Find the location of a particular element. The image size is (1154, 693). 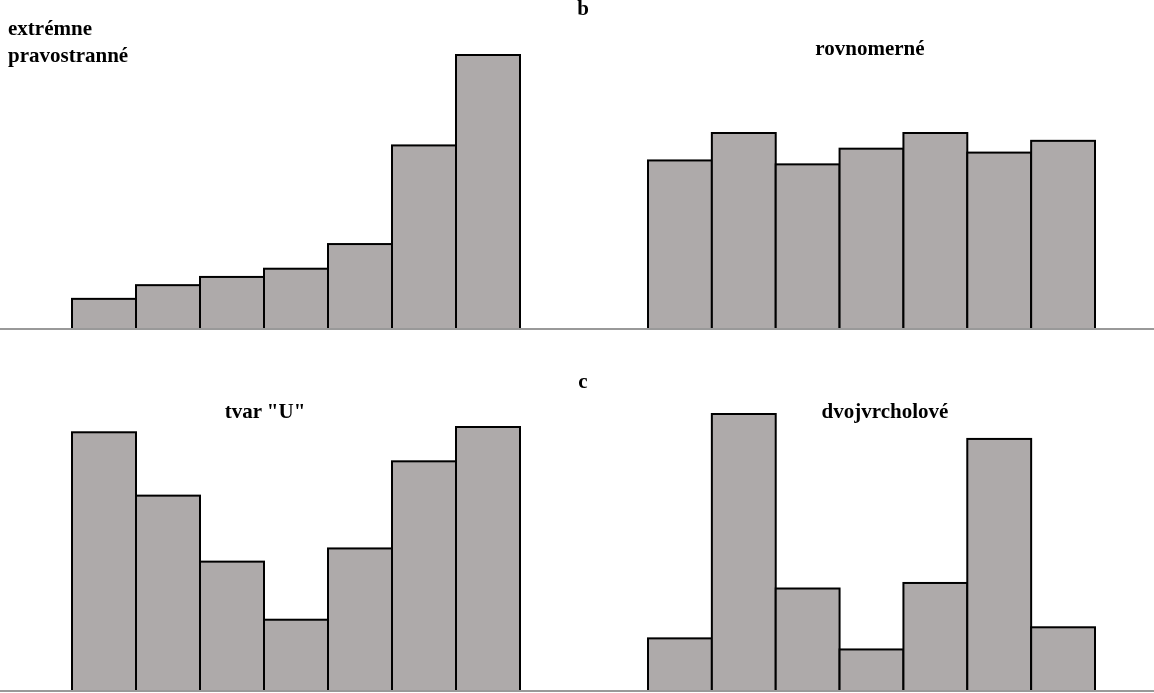

text: c is located at coordinates (583, 381).